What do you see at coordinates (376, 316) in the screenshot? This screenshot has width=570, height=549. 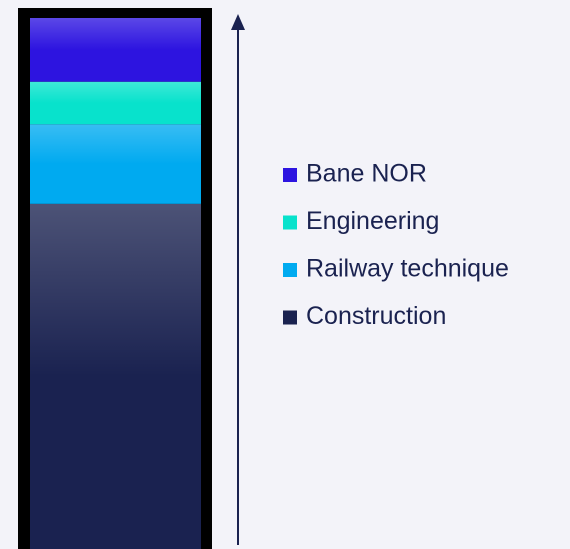 I see `legend-label: Construction` at bounding box center [376, 316].